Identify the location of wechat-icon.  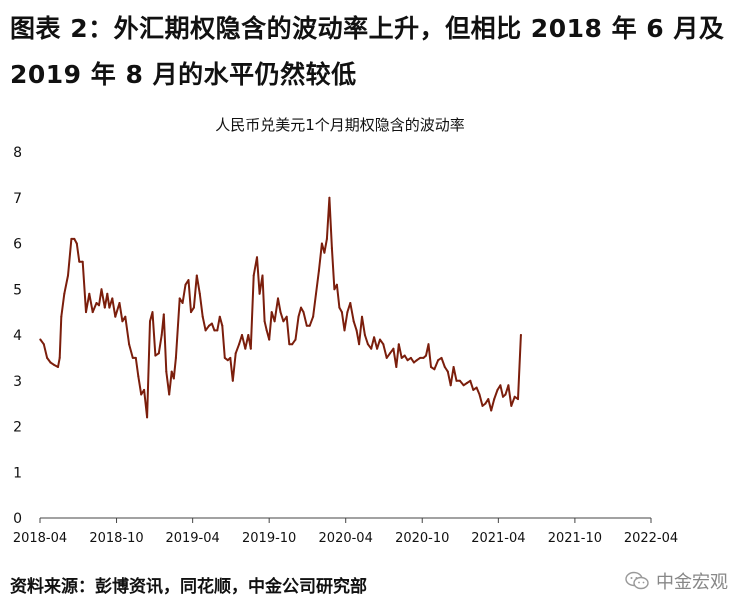
(637, 580).